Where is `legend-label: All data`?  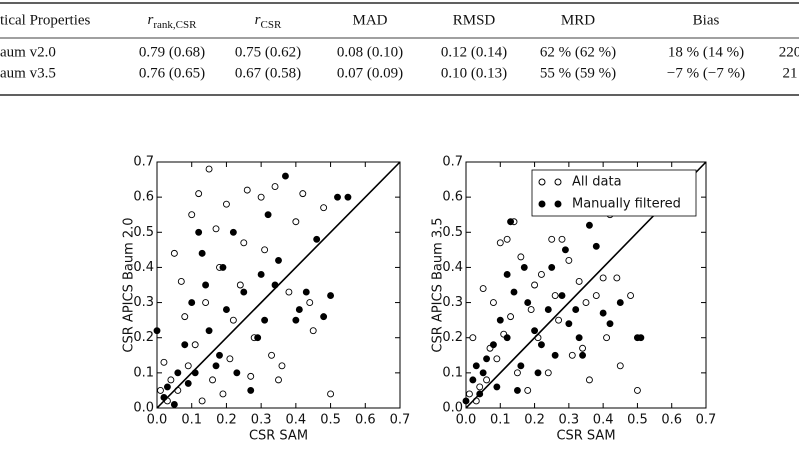
legend-label: All data is located at coordinates (597, 182).